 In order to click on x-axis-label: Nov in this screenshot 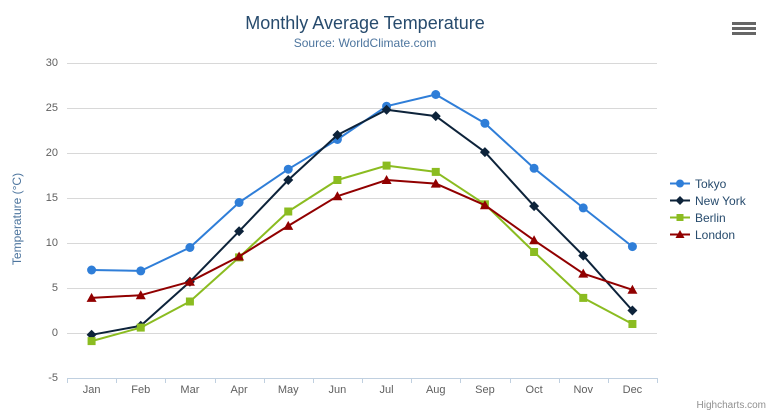, I will do `click(583, 390)`.